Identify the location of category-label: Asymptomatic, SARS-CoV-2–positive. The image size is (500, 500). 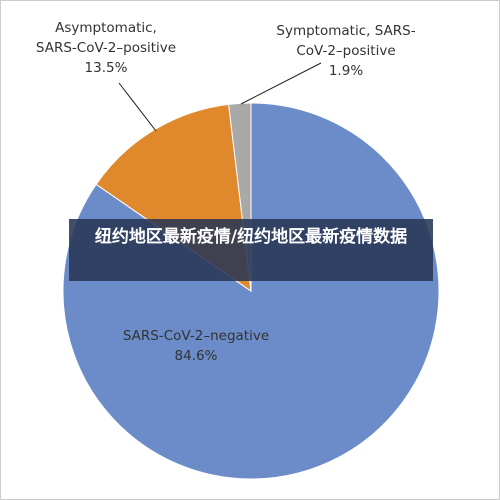
(106, 38).